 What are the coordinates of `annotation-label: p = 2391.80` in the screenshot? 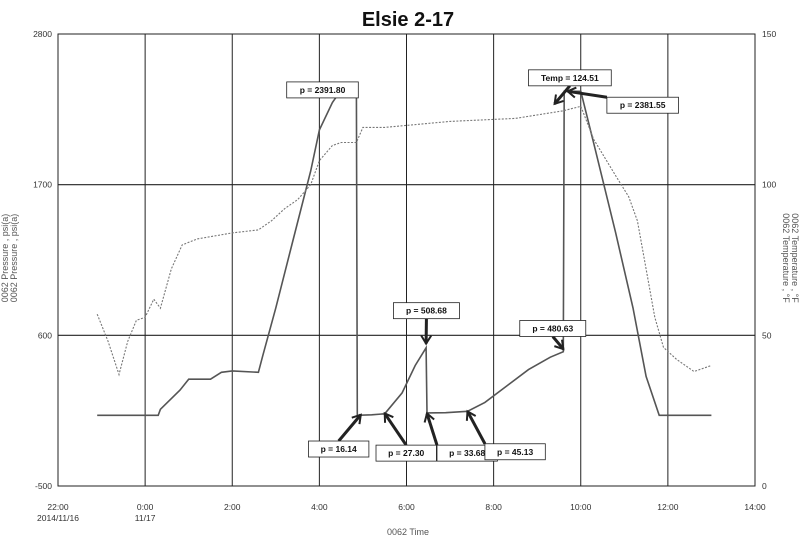 It's located at (323, 90).